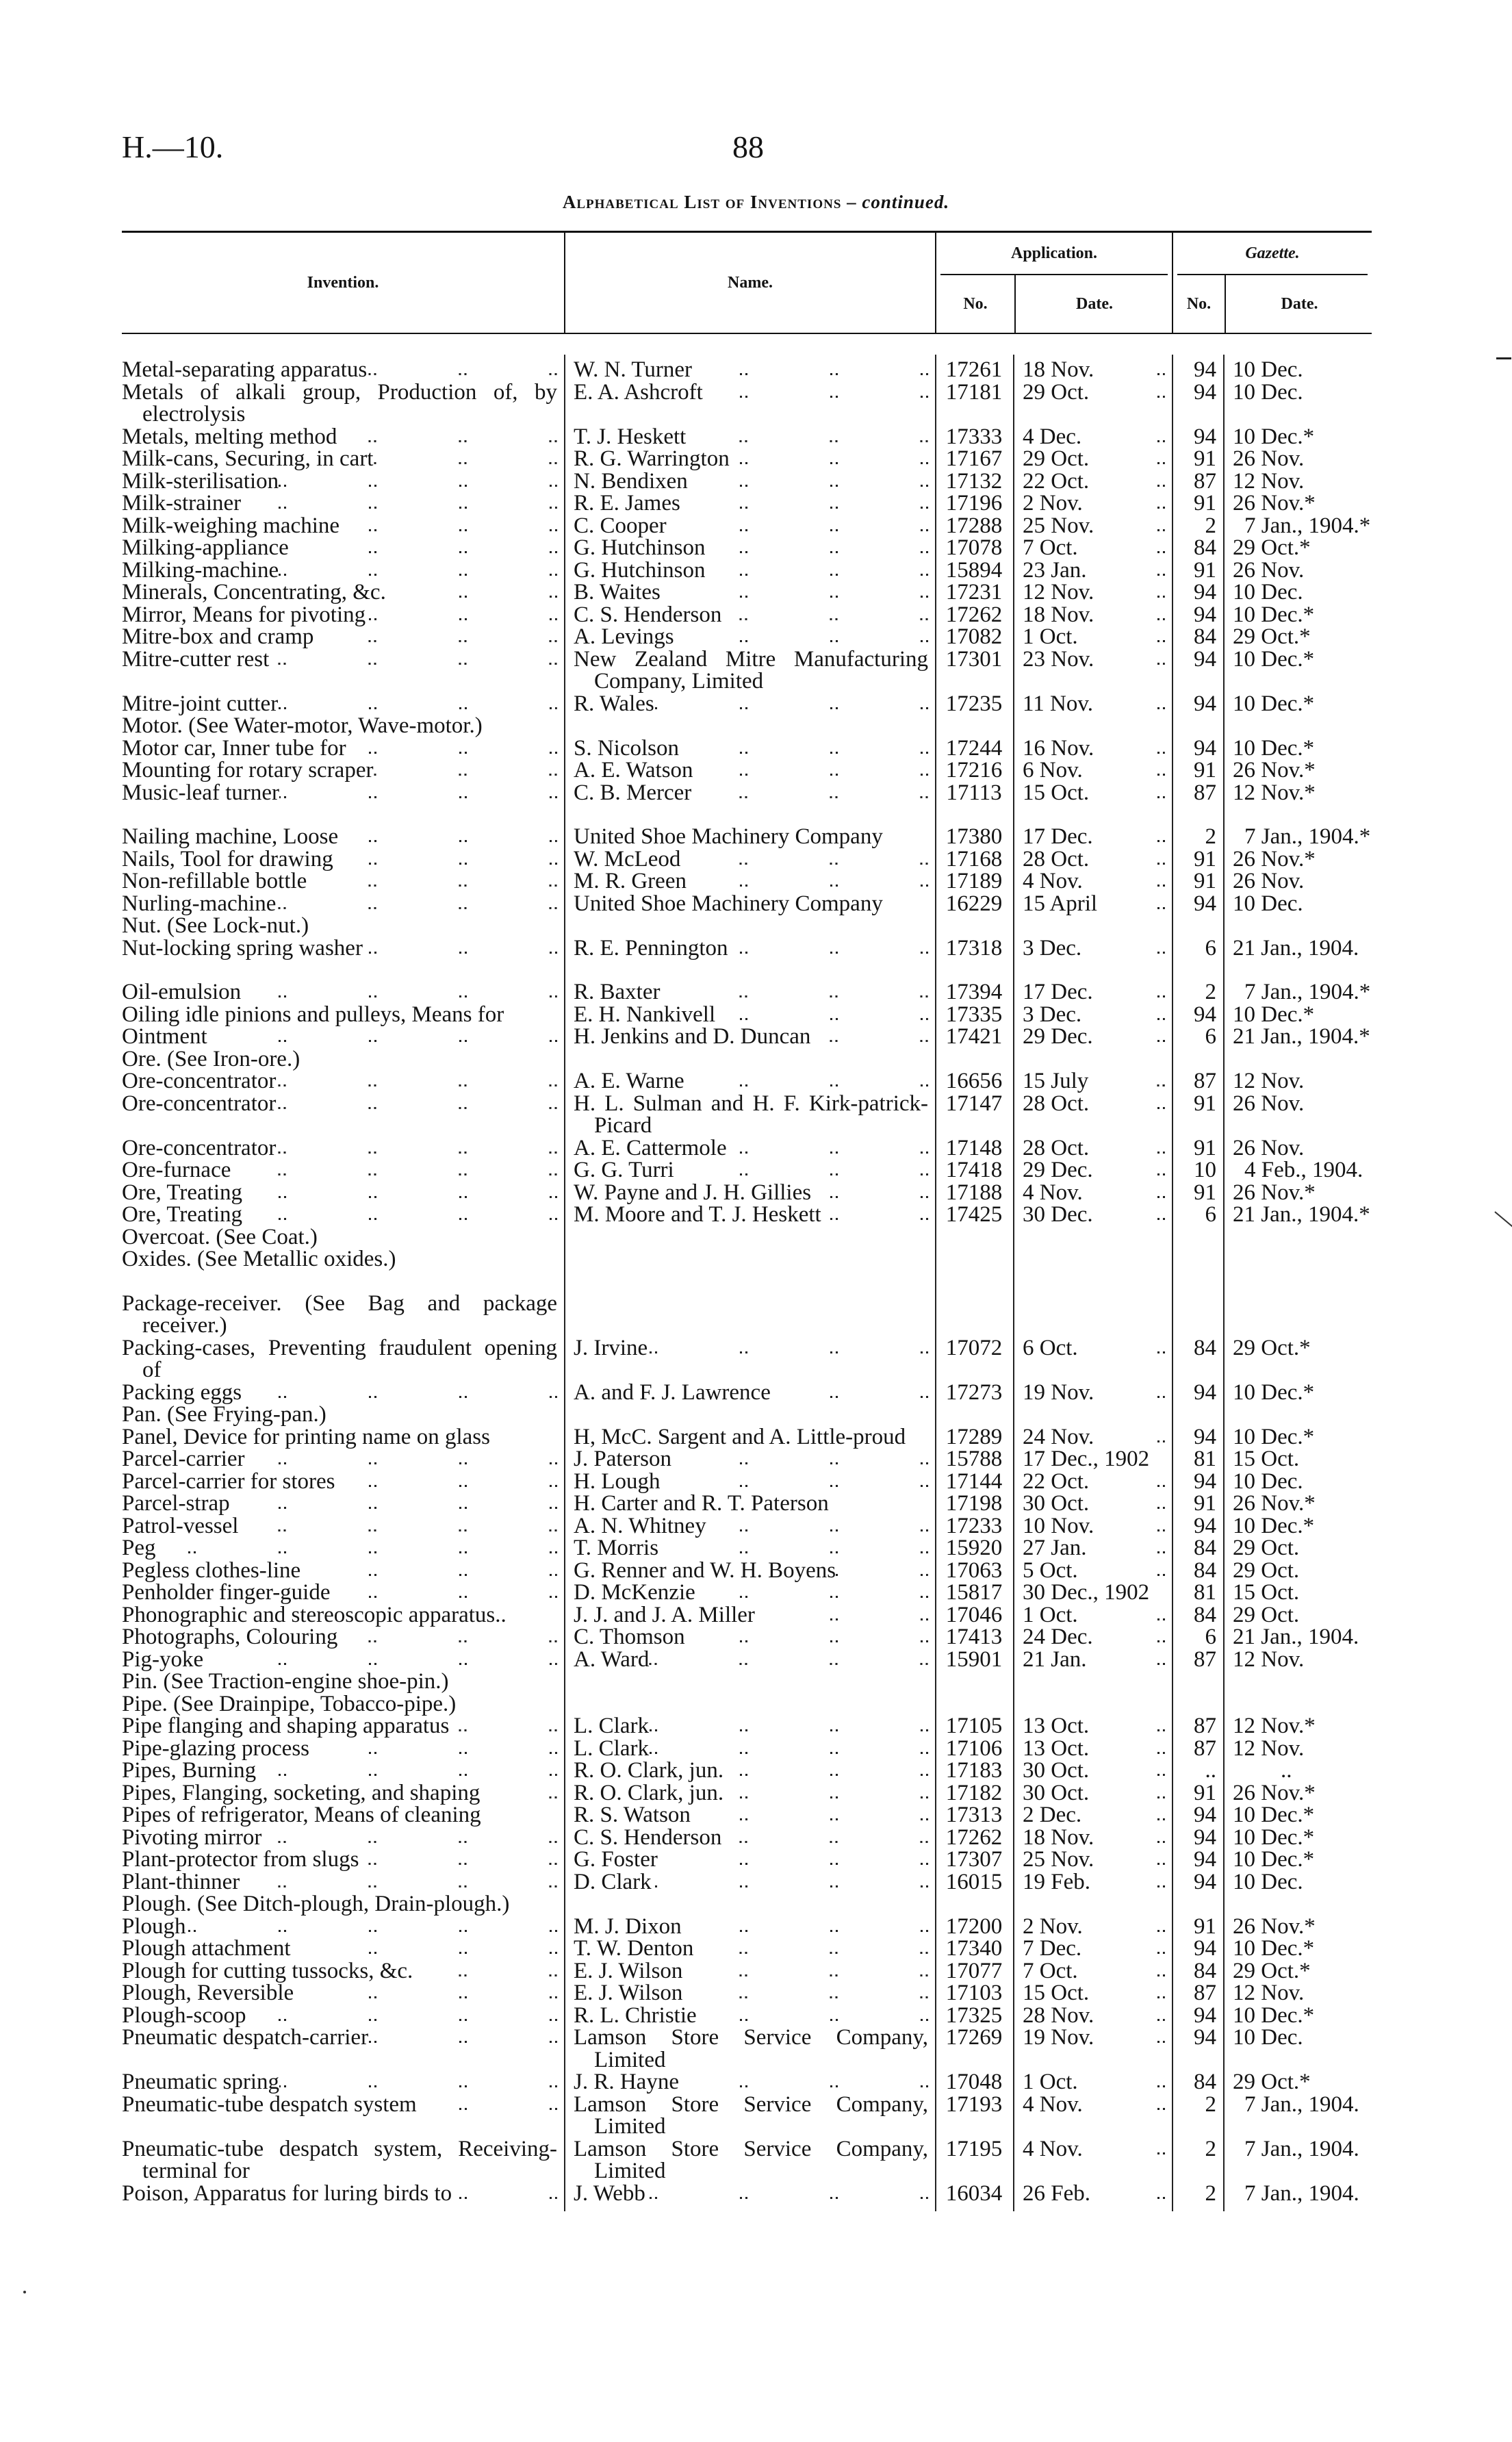 This screenshot has width=1512, height=2442. I want to click on application-date-cell: 6 Nov., so click(1092, 770).